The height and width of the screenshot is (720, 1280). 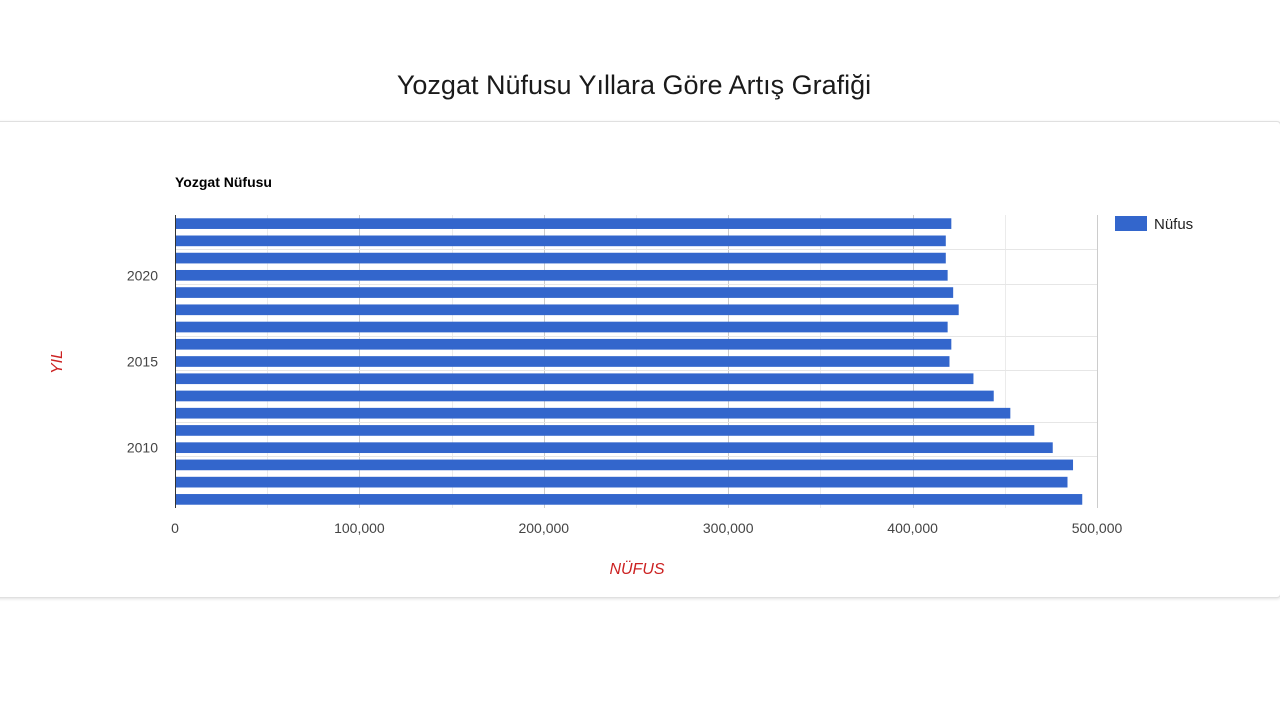 I want to click on bar-2018, so click(x=567, y=310).